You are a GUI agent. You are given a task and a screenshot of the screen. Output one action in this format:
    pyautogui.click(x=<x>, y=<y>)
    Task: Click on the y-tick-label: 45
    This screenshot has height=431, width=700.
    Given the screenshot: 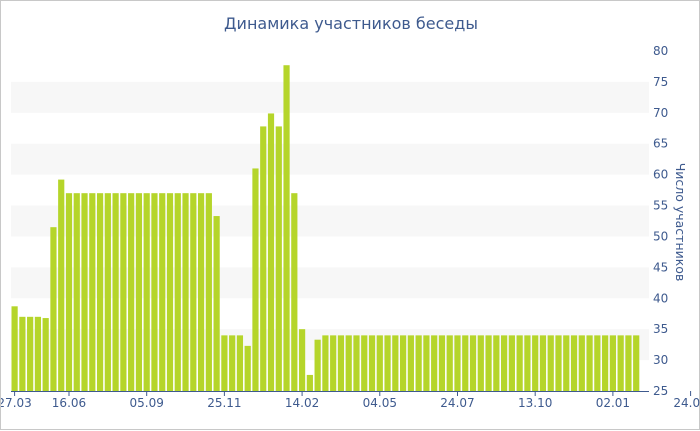 What is the action you would take?
    pyautogui.click(x=660, y=267)
    